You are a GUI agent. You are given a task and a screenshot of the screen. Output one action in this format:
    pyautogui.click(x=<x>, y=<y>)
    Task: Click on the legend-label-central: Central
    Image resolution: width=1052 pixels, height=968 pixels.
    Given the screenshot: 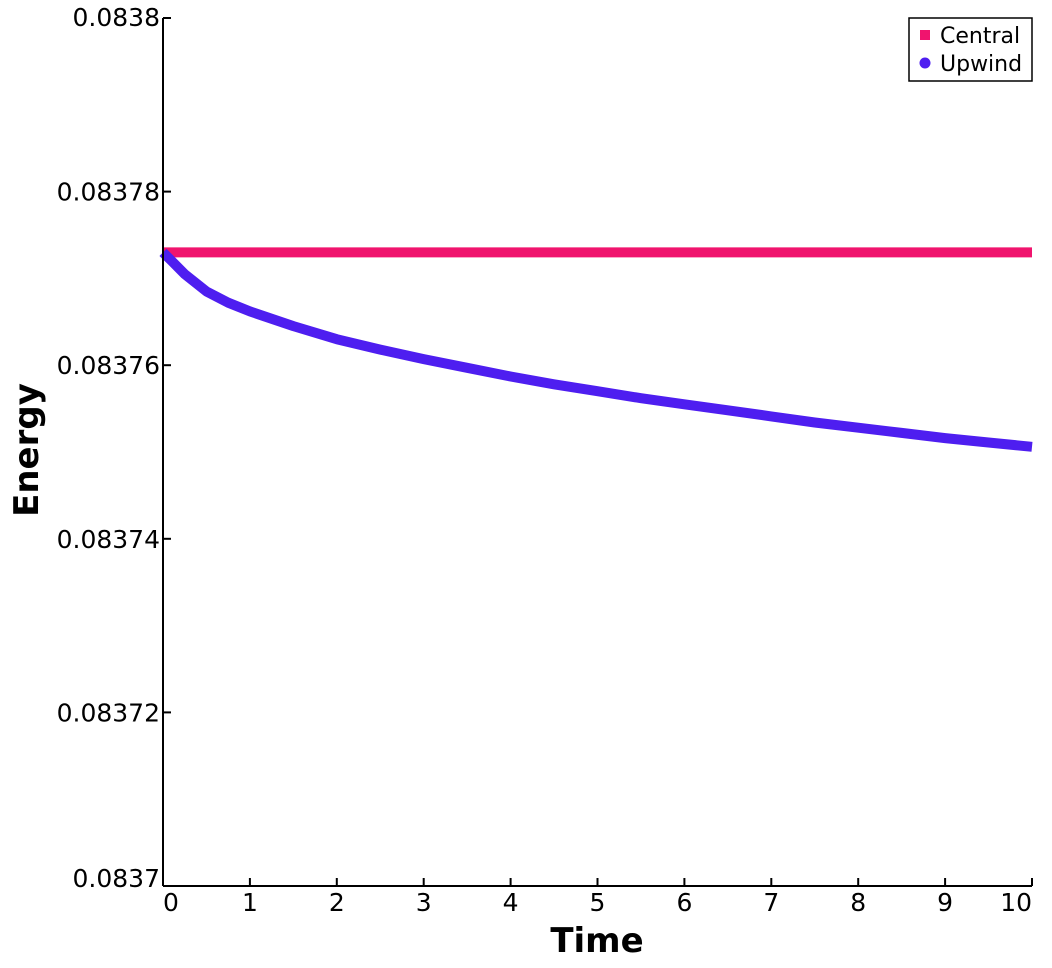 What is the action you would take?
    pyautogui.click(x=980, y=36)
    